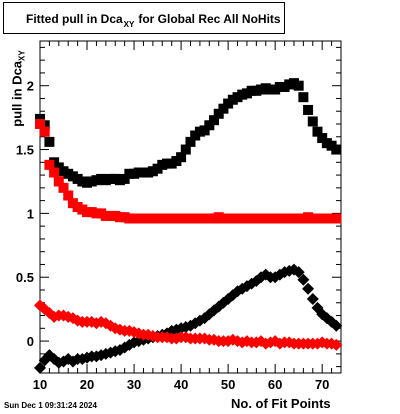  What do you see at coordinates (40, 384) in the screenshot?
I see `x-tick-label: 10` at bounding box center [40, 384].